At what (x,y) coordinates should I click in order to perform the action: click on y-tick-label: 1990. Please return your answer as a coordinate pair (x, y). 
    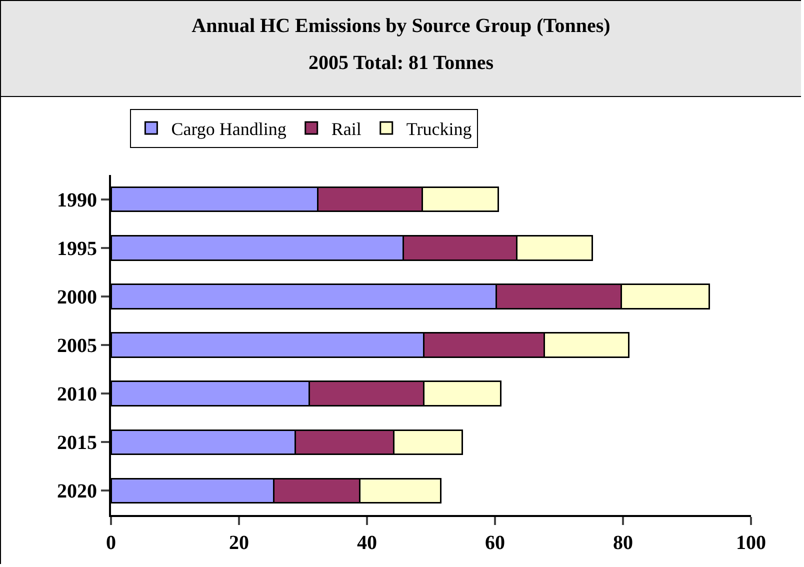
    Looking at the image, I should click on (77, 200).